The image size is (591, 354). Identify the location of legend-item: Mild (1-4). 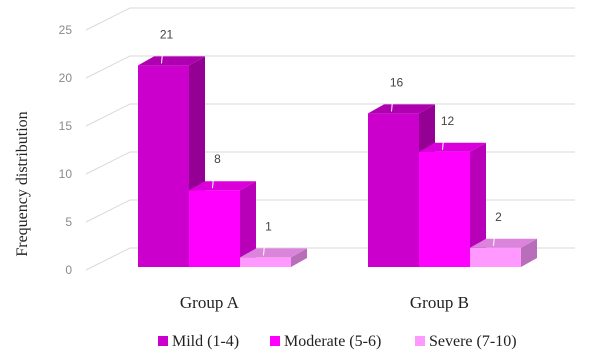
(198, 341).